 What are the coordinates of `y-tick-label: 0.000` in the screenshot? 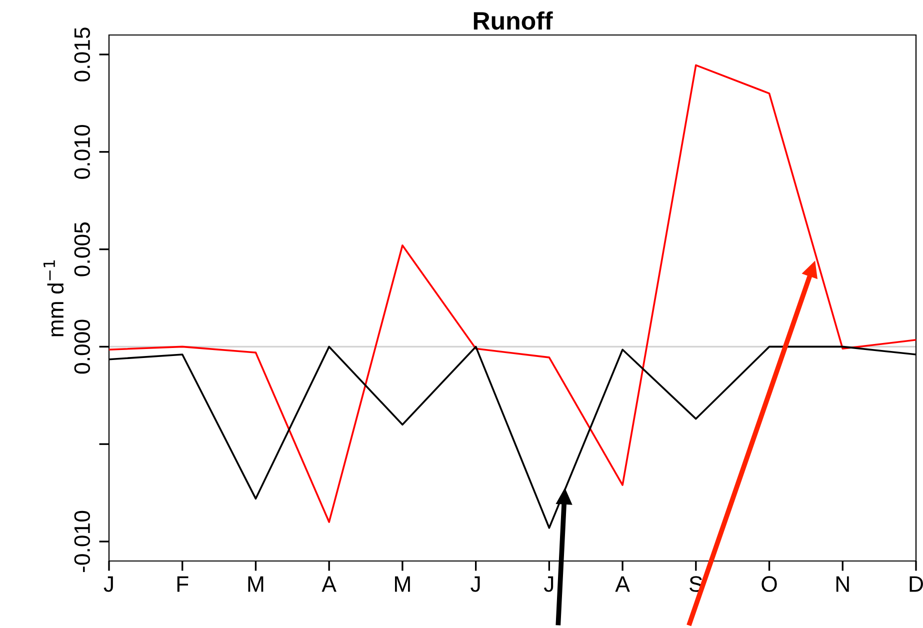 It's located at (82, 347).